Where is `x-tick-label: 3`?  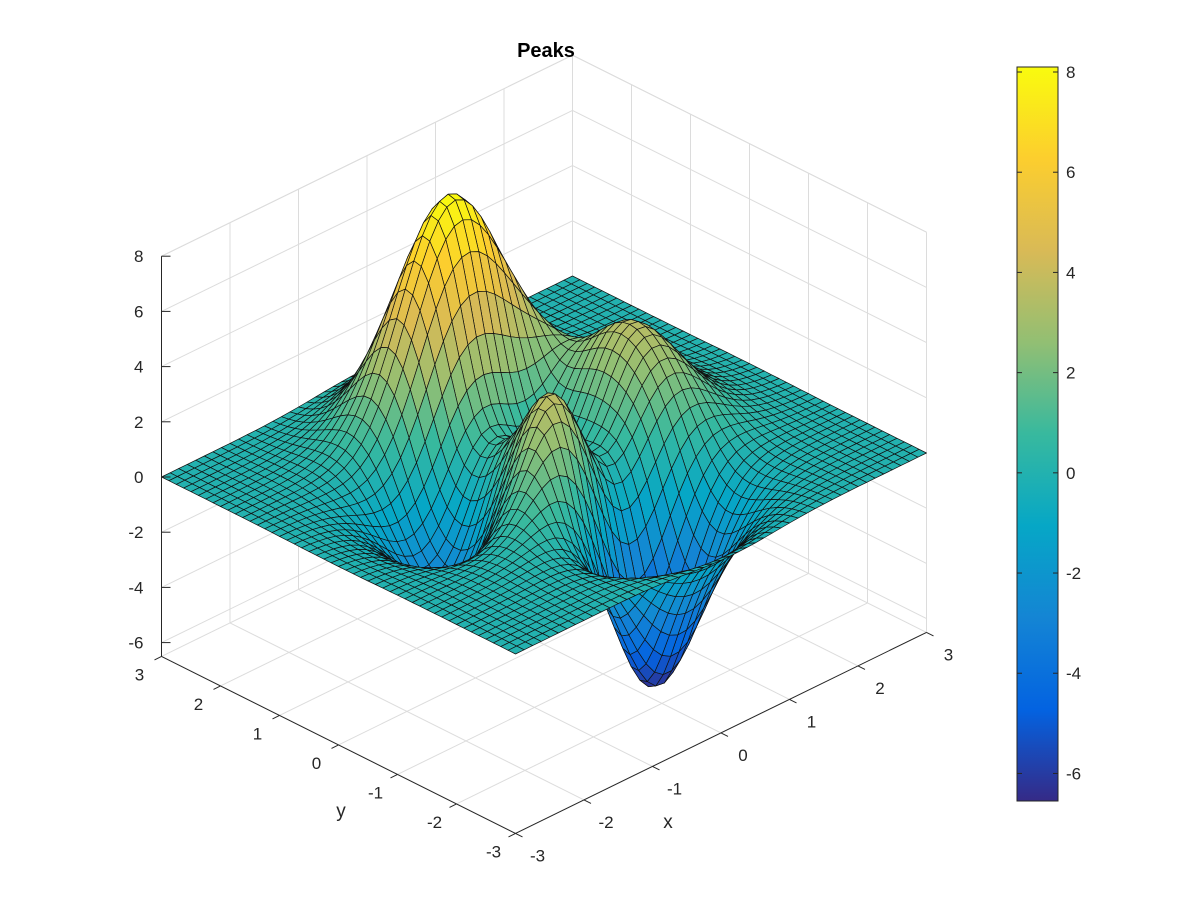
x-tick-label: 3 is located at coordinates (948, 654).